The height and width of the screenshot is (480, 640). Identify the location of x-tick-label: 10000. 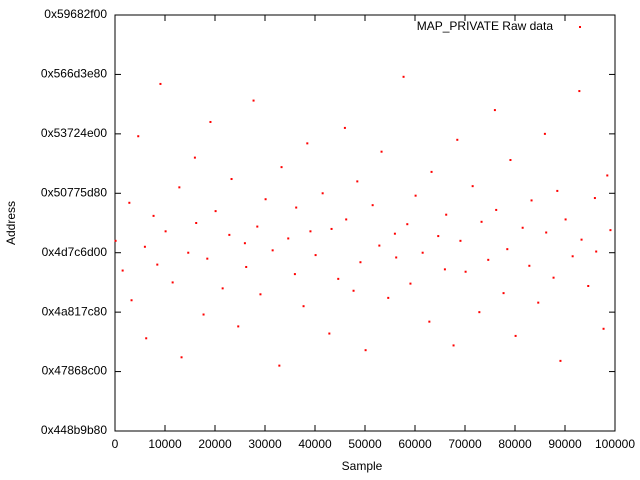
(165, 444).